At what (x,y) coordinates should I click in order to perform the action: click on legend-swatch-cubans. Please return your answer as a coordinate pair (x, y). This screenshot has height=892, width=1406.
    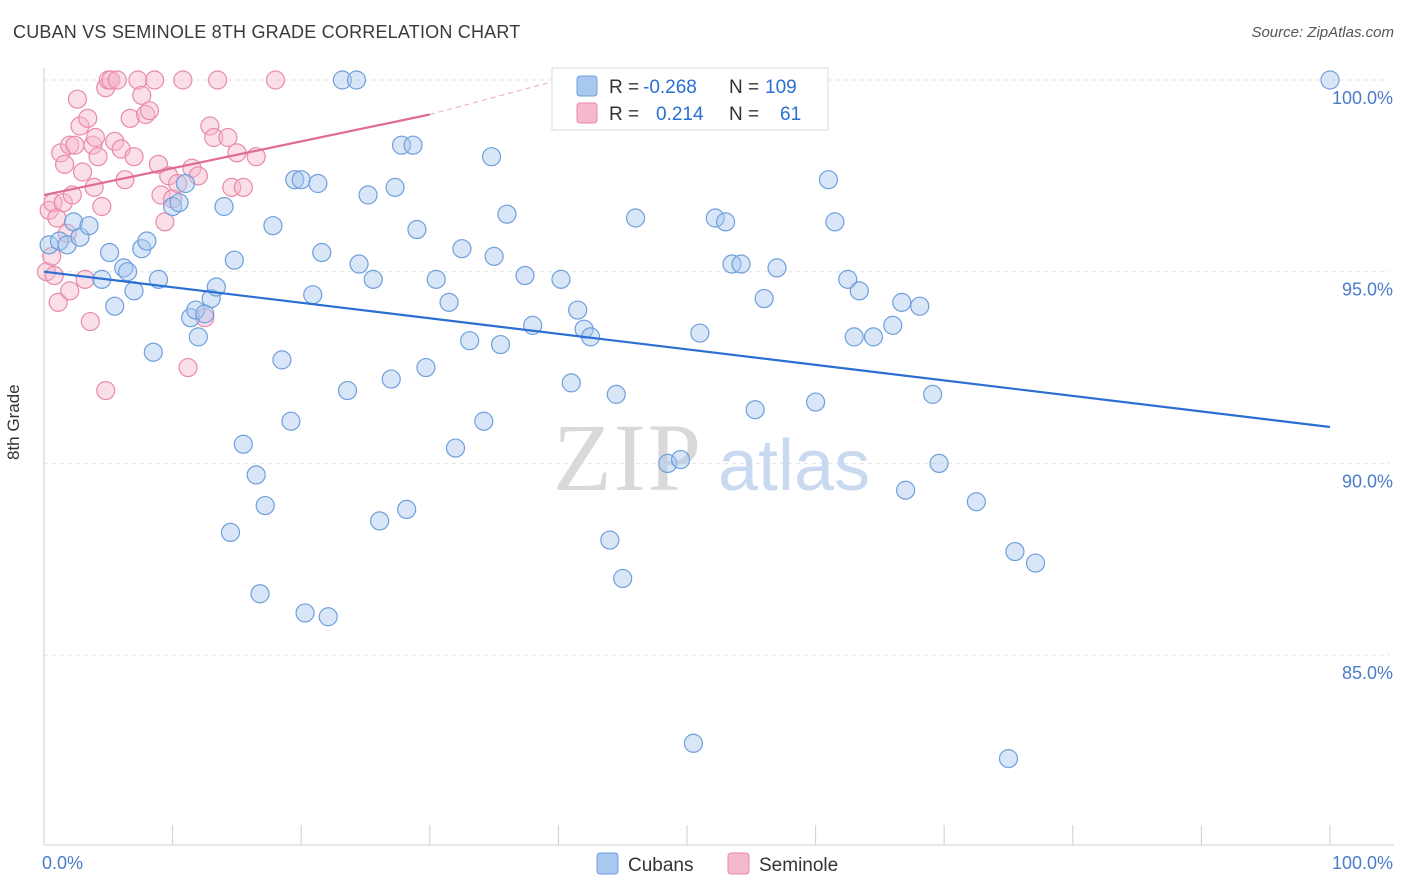
    Looking at the image, I should click on (587, 86).